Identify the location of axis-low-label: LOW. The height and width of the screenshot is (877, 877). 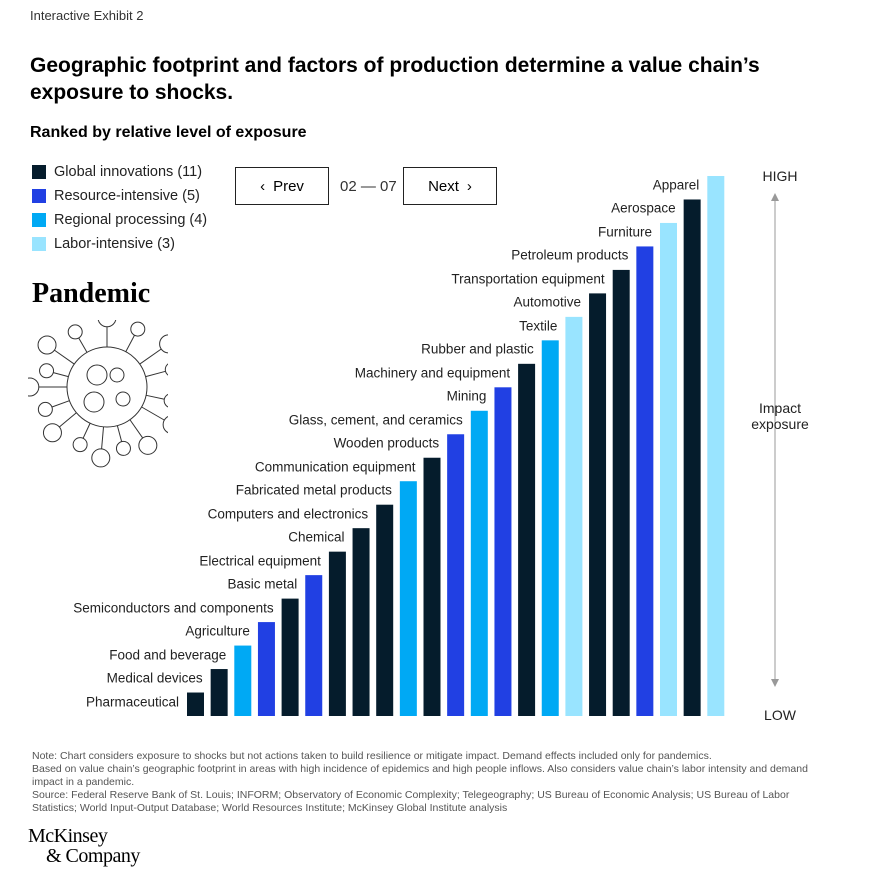
(780, 715).